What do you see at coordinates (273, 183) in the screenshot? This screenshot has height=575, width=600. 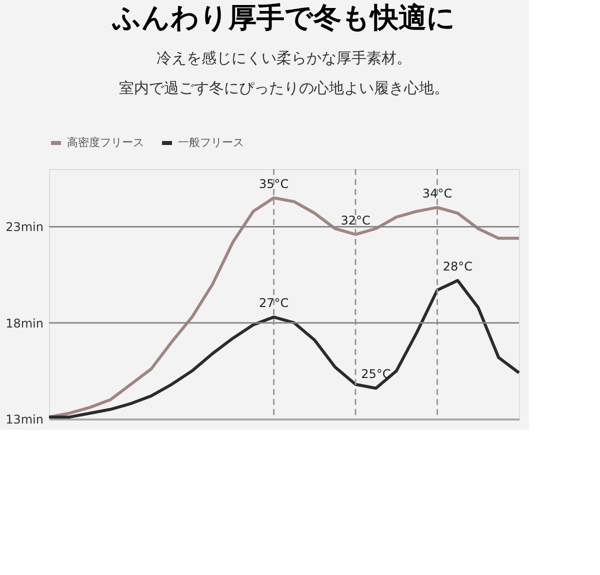 I see `annotation: 35°C` at bounding box center [273, 183].